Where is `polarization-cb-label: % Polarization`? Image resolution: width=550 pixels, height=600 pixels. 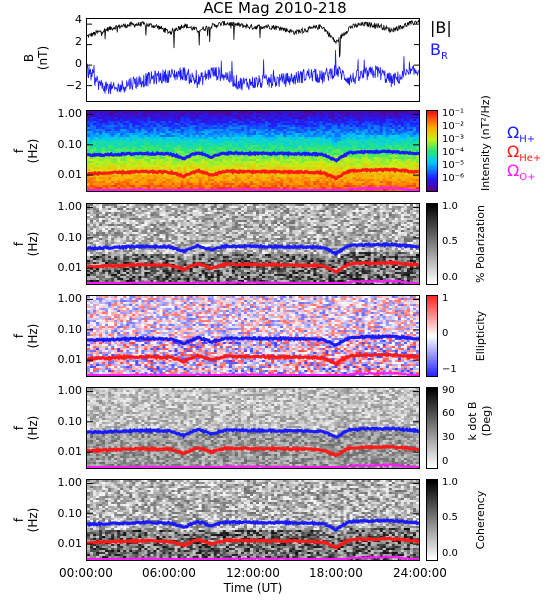
polarization-cb-label: % Polarization is located at coordinates (481, 244).